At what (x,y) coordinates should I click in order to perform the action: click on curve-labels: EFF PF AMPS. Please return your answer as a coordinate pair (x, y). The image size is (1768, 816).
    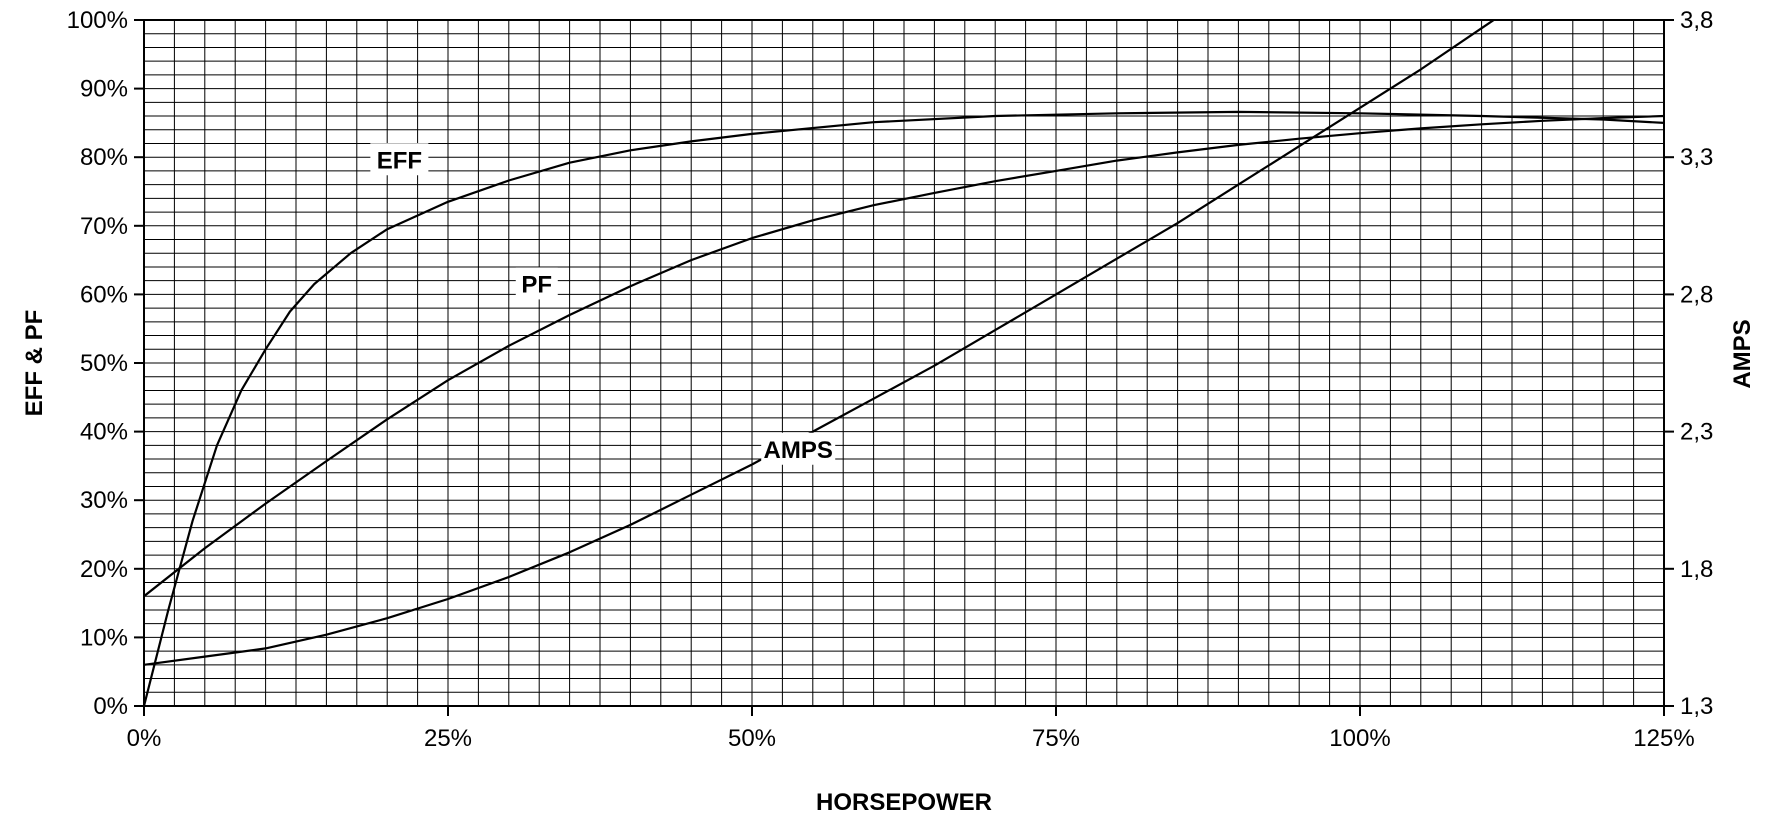
    Looking at the image, I should click on (603, 304).